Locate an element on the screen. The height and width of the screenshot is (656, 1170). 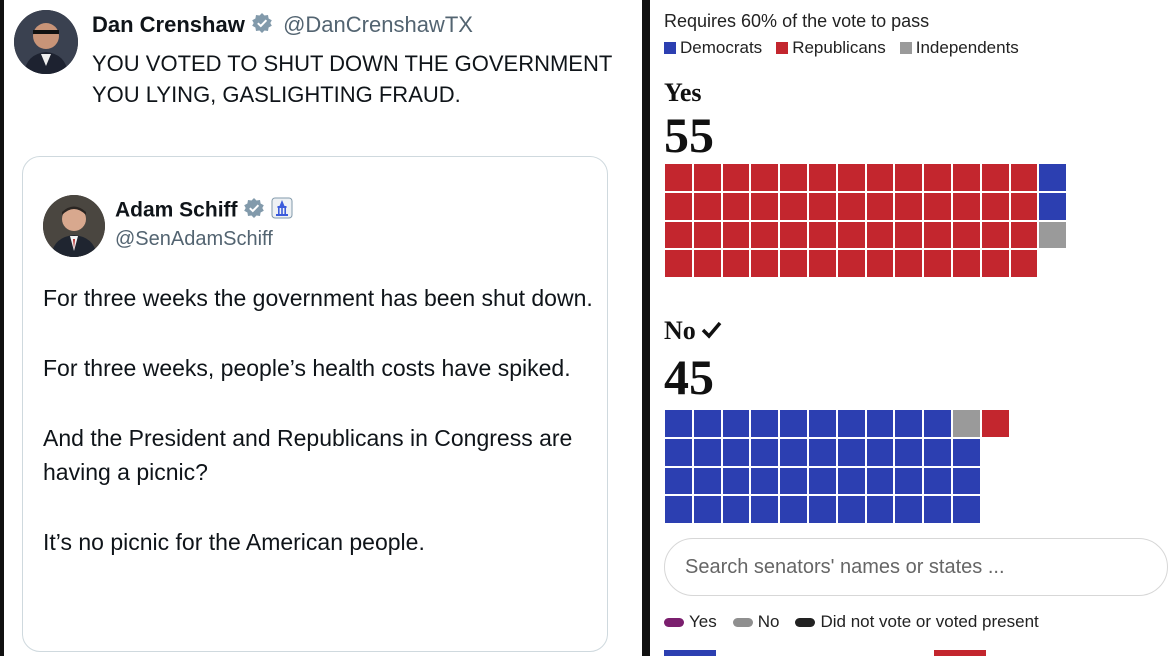
no-seat-independent is located at coordinates (966, 423).